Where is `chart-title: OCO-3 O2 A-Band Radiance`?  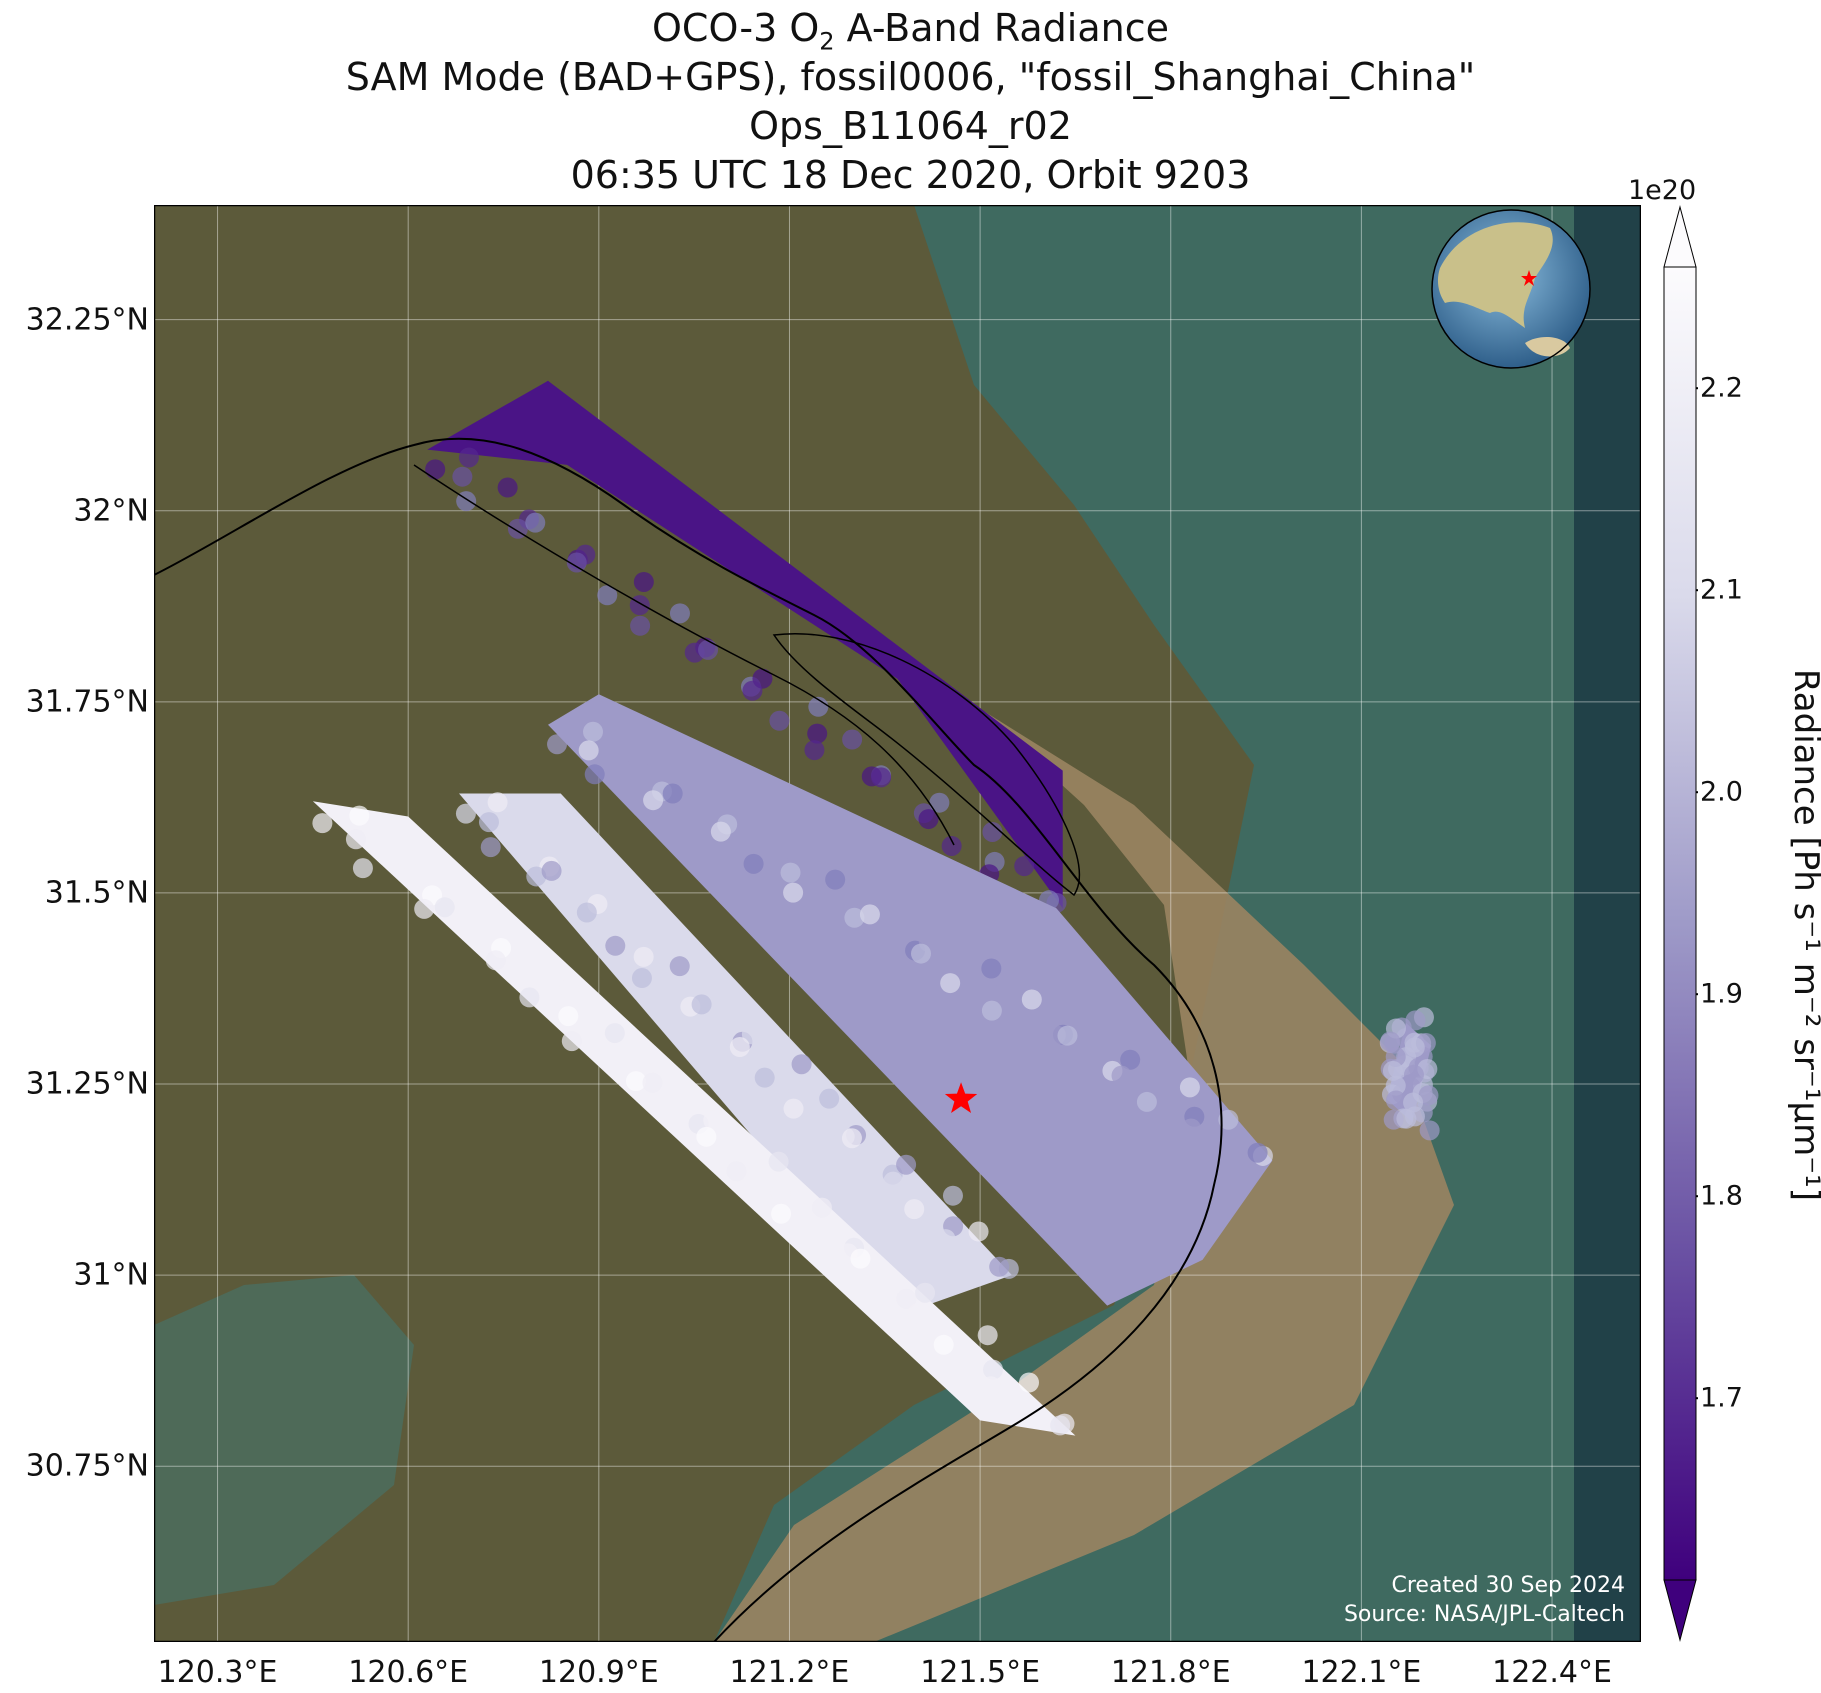 chart-title: OCO-3 O2 A-Band Radiance is located at coordinates (910, 31).